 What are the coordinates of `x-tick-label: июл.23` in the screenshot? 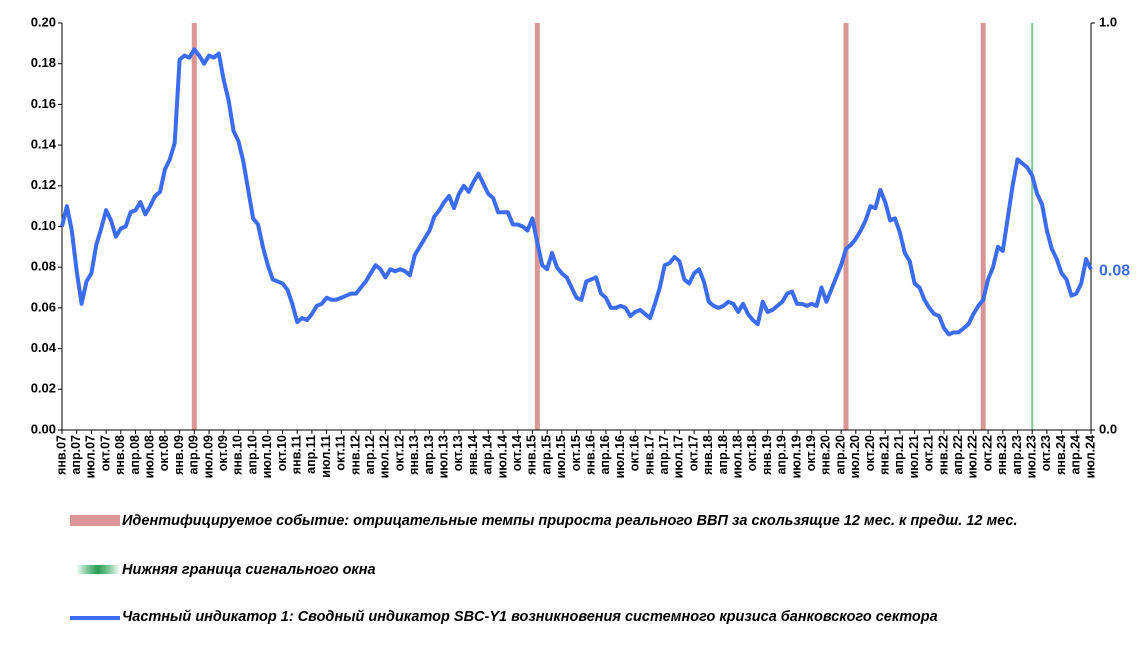 It's located at (1031, 456).